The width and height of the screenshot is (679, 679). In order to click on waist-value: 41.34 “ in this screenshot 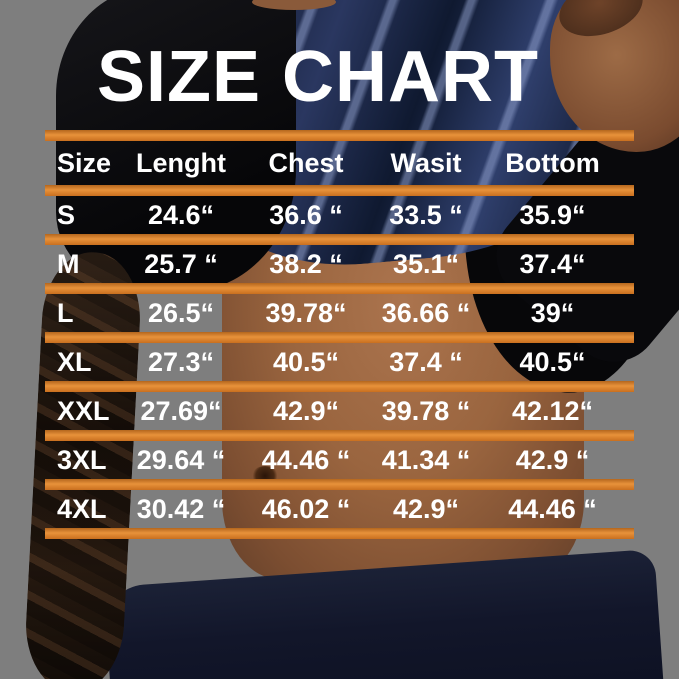, I will do `click(426, 459)`.